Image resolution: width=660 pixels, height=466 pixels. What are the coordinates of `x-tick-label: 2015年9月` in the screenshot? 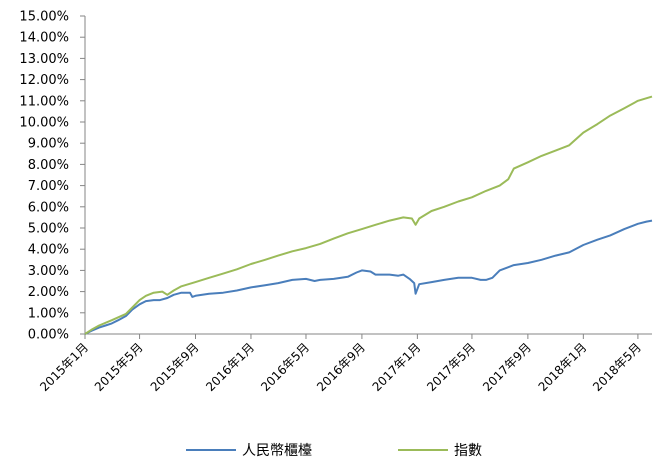 It's located at (175, 367).